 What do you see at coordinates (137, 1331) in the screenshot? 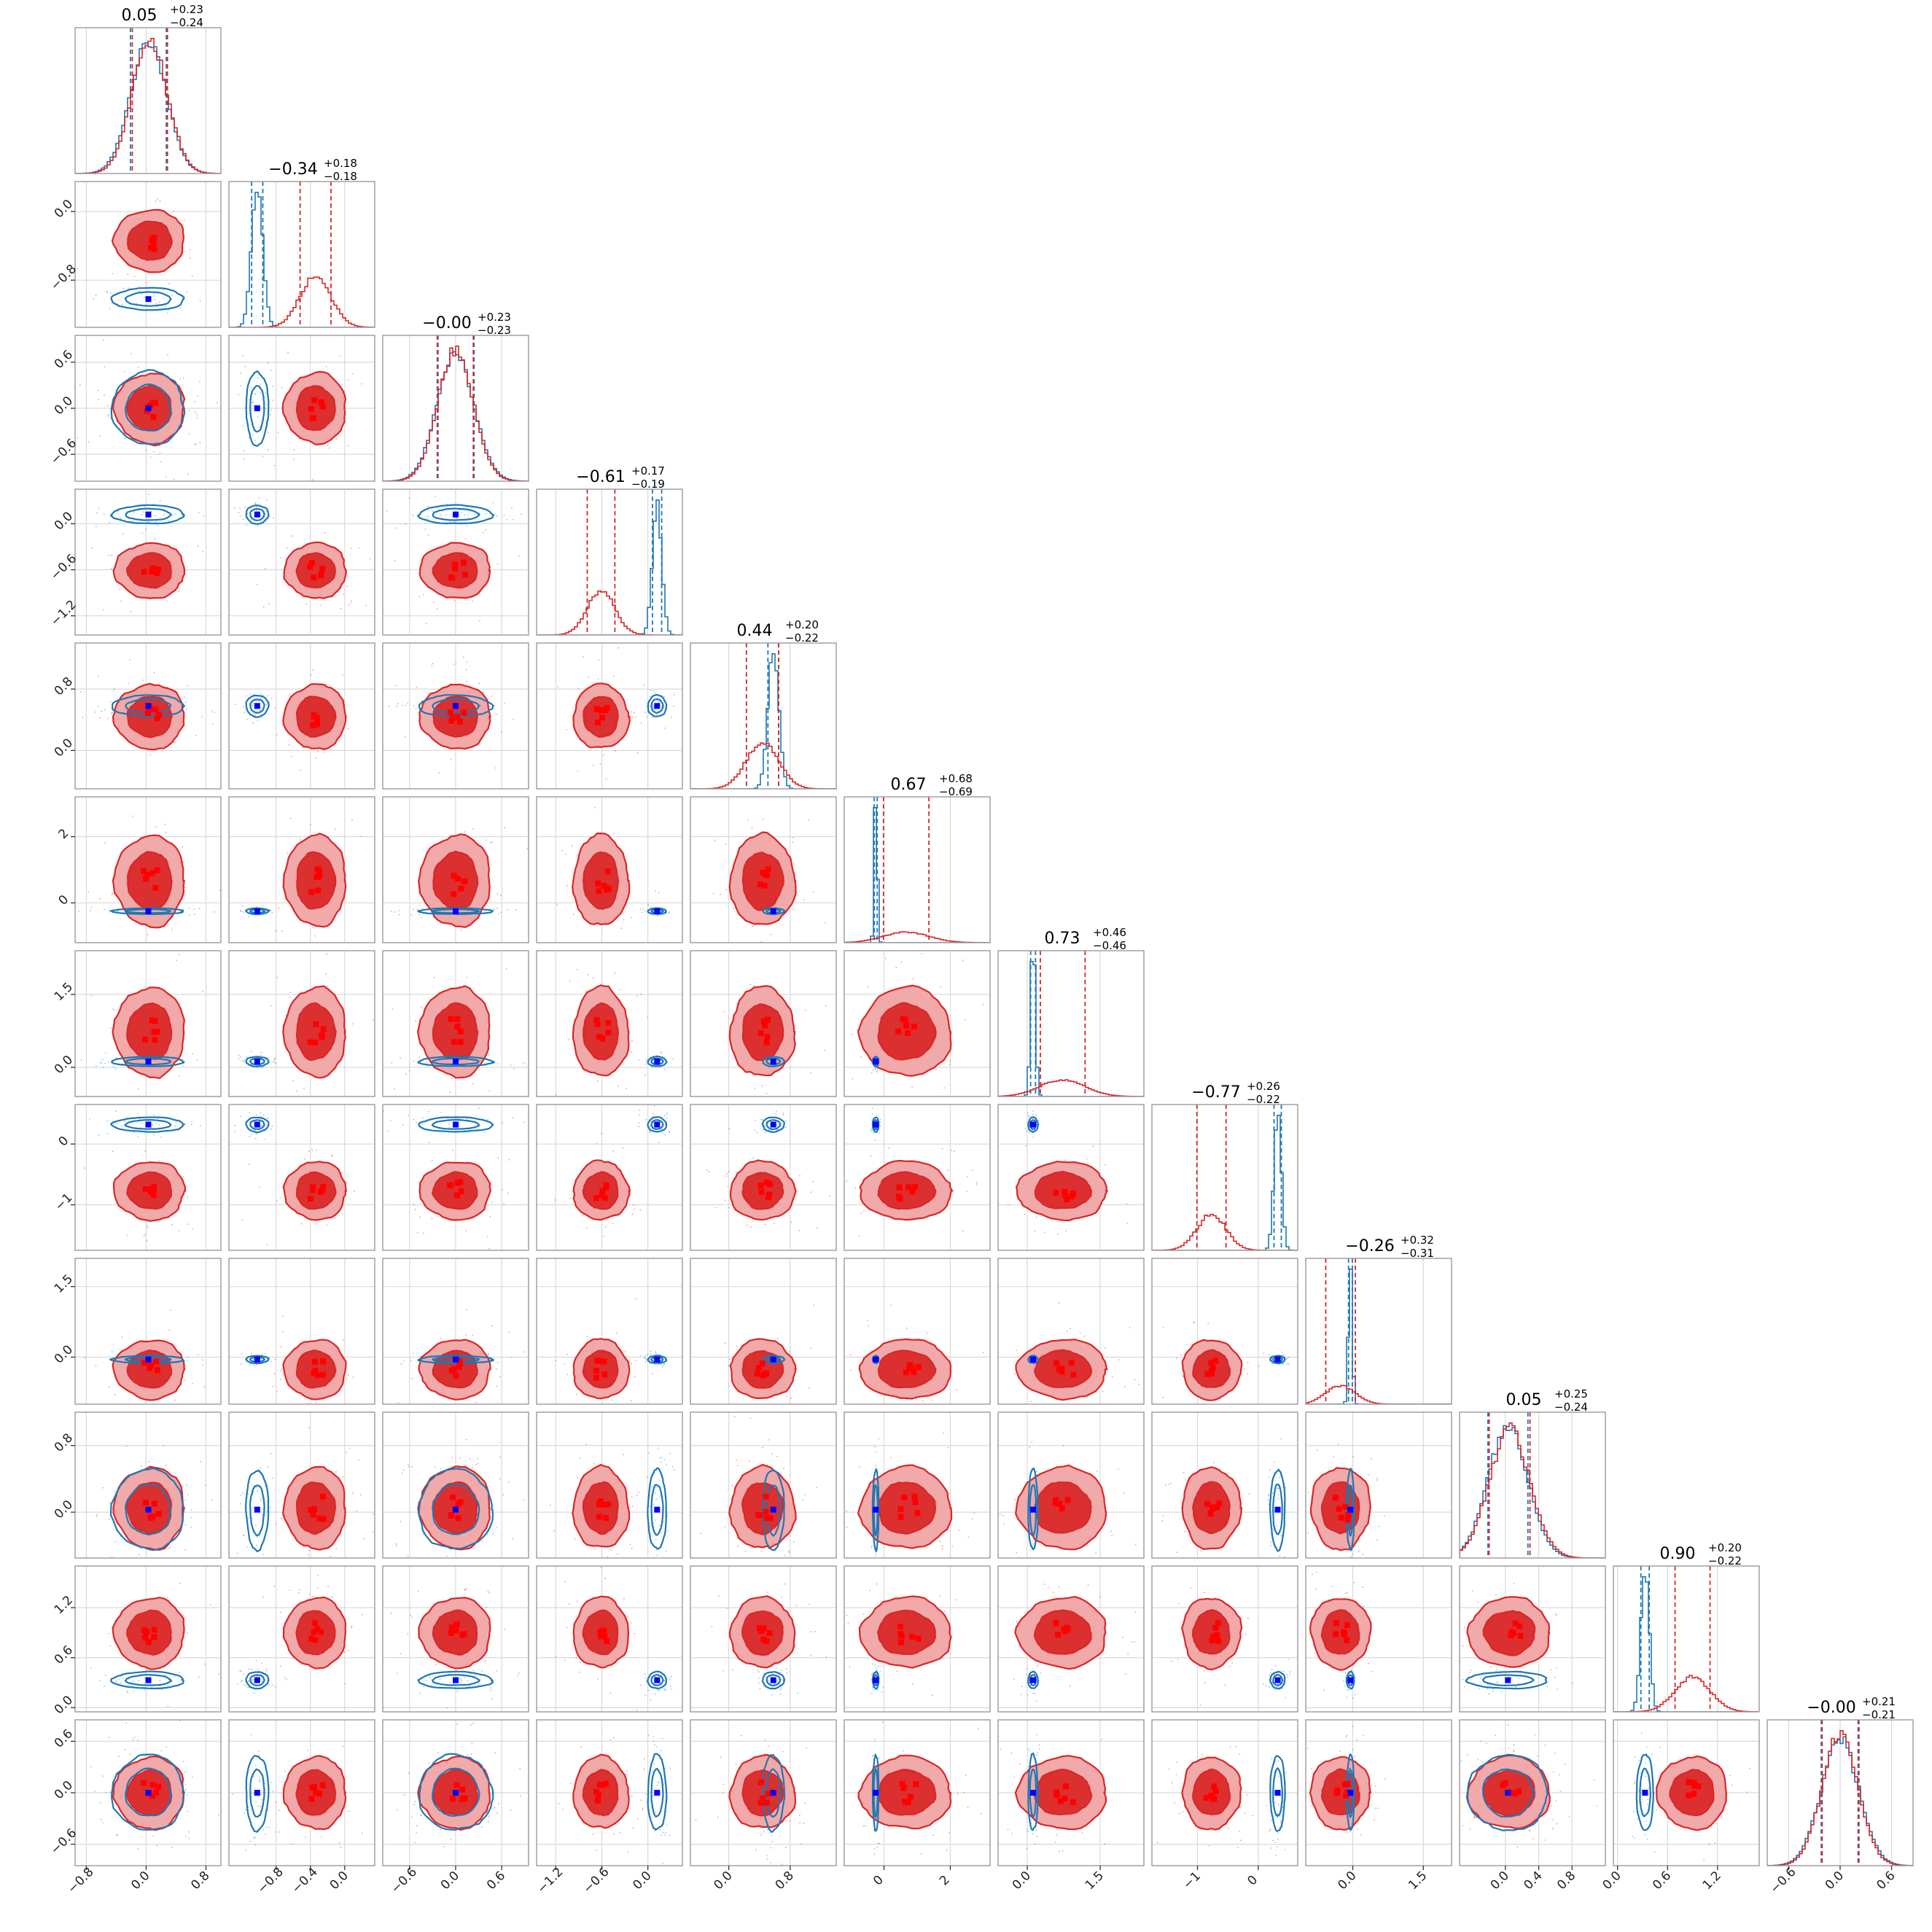
I see `panel-8-0: 0.01.5` at bounding box center [137, 1331].